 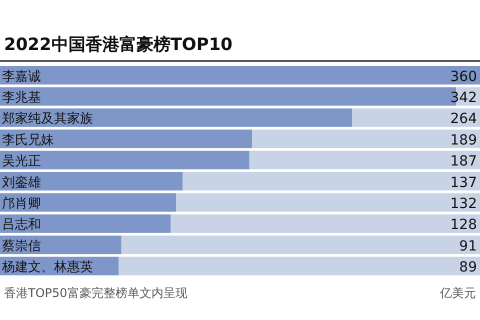 What do you see at coordinates (47, 118) in the screenshot?
I see `y-tick-label: 郑家纯及其家族` at bounding box center [47, 118].